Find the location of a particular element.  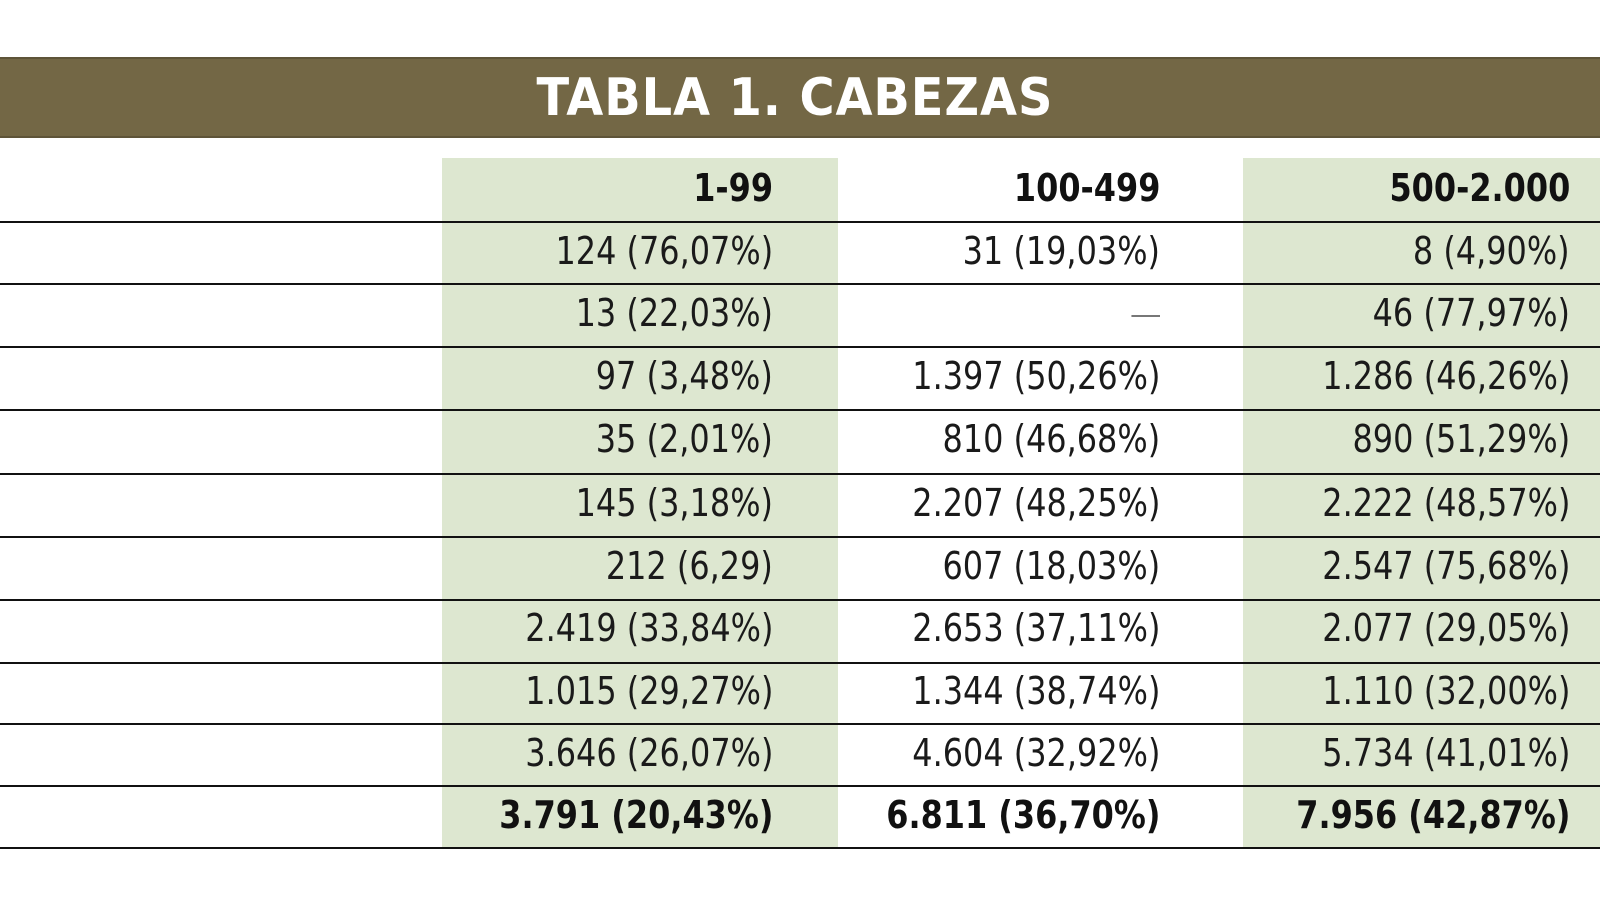

cell-1-99: 145 (3,18%) is located at coordinates (674, 503).